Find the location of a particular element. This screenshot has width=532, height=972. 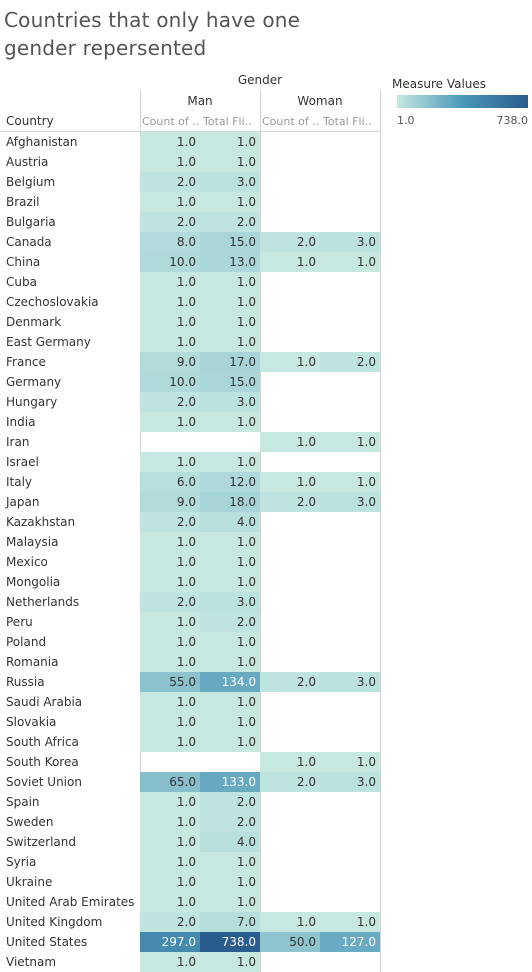

legend-min-label: 1.0 is located at coordinates (406, 120).